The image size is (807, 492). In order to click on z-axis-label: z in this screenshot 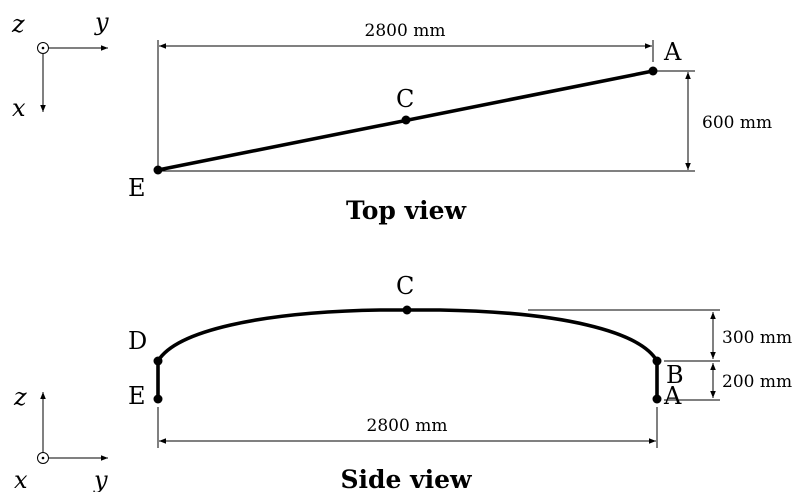, I will do `click(18, 24)`.